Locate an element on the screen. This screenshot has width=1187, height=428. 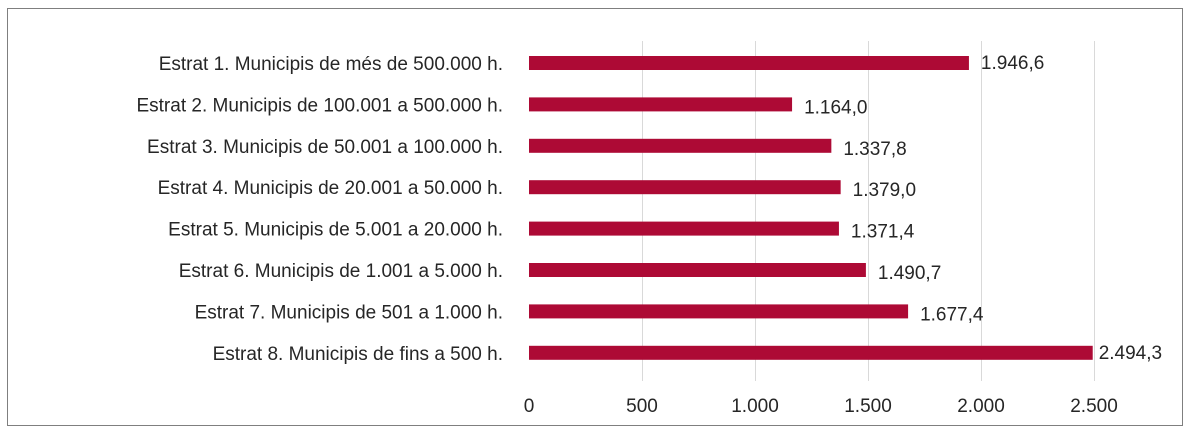
category-label: Estrat 5. Municipis de 5.001 a 20.000 h. is located at coordinates (335, 230).